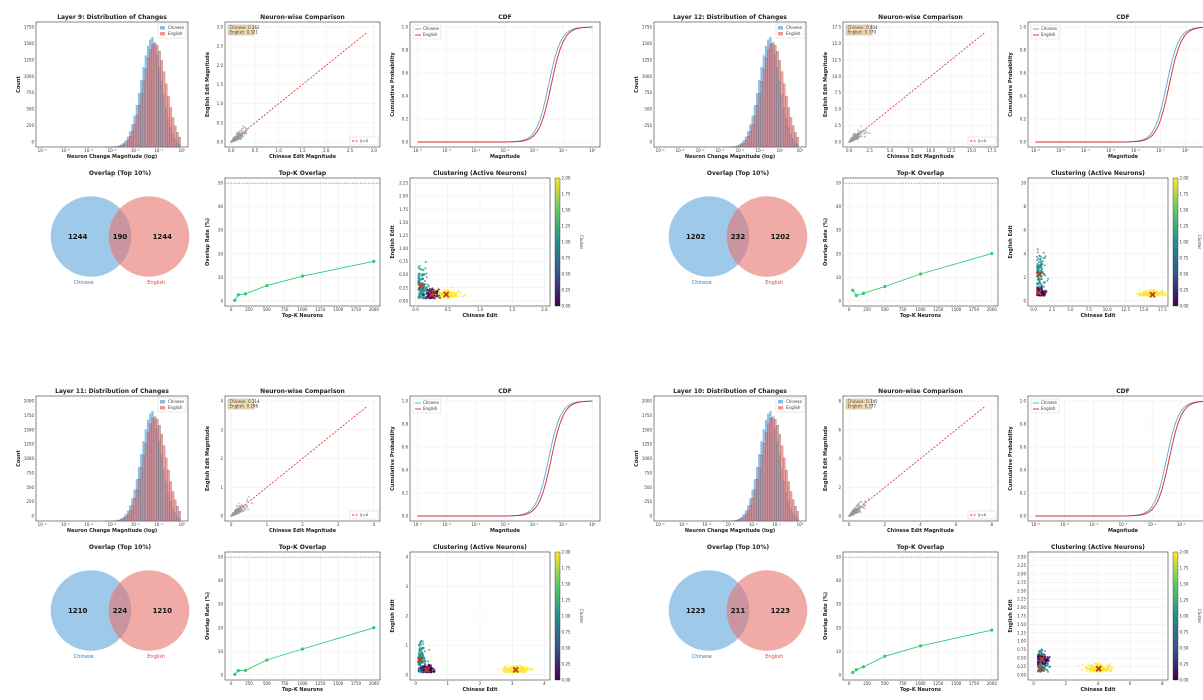  I want to click on x-tick-label: 500, so click(885, 309).